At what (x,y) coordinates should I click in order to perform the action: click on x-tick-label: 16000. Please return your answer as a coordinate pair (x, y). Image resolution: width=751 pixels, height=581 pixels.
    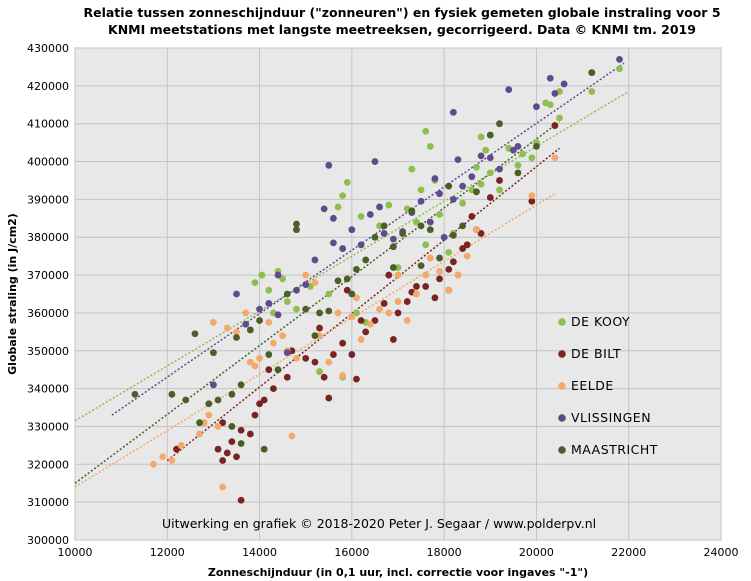
    Looking at the image, I should click on (351, 552).